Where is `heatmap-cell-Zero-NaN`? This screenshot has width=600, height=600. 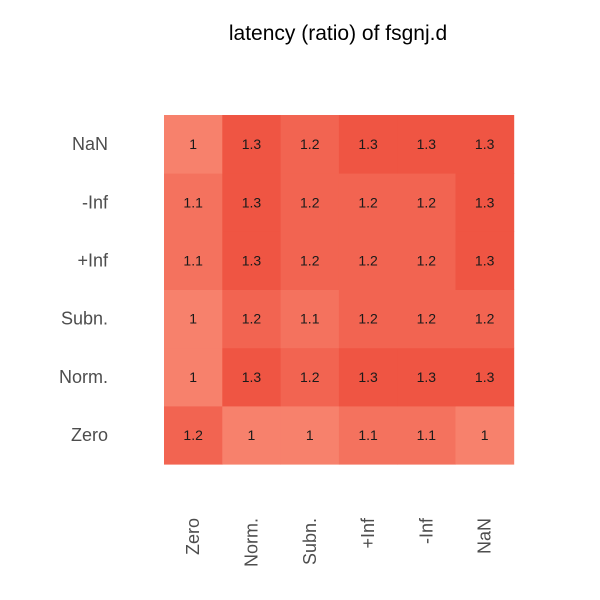 heatmap-cell-Zero-NaN is located at coordinates (485, 435).